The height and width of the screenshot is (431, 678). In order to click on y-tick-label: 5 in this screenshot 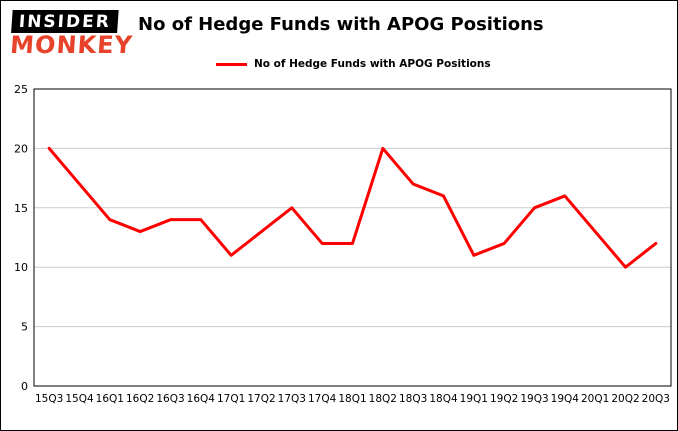, I will do `click(24, 327)`.